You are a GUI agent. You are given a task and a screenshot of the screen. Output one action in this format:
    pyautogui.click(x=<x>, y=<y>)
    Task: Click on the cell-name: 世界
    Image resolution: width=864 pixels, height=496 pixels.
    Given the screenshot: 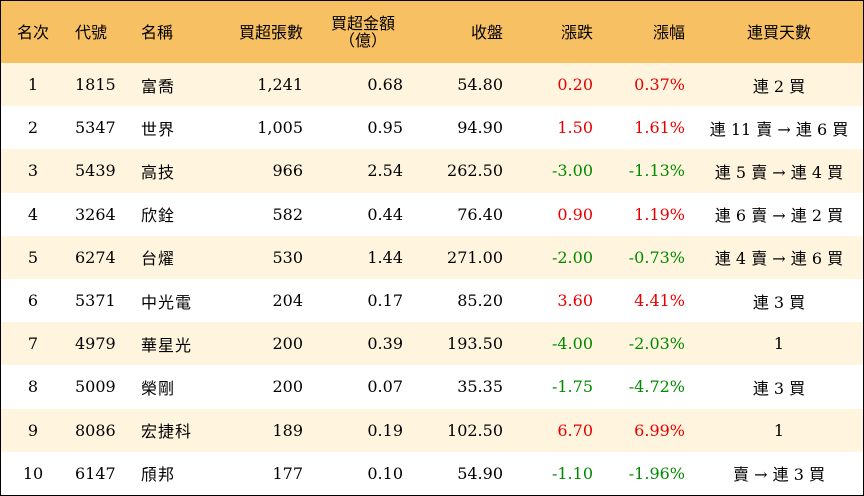 What is the action you would take?
    pyautogui.click(x=158, y=129)
    